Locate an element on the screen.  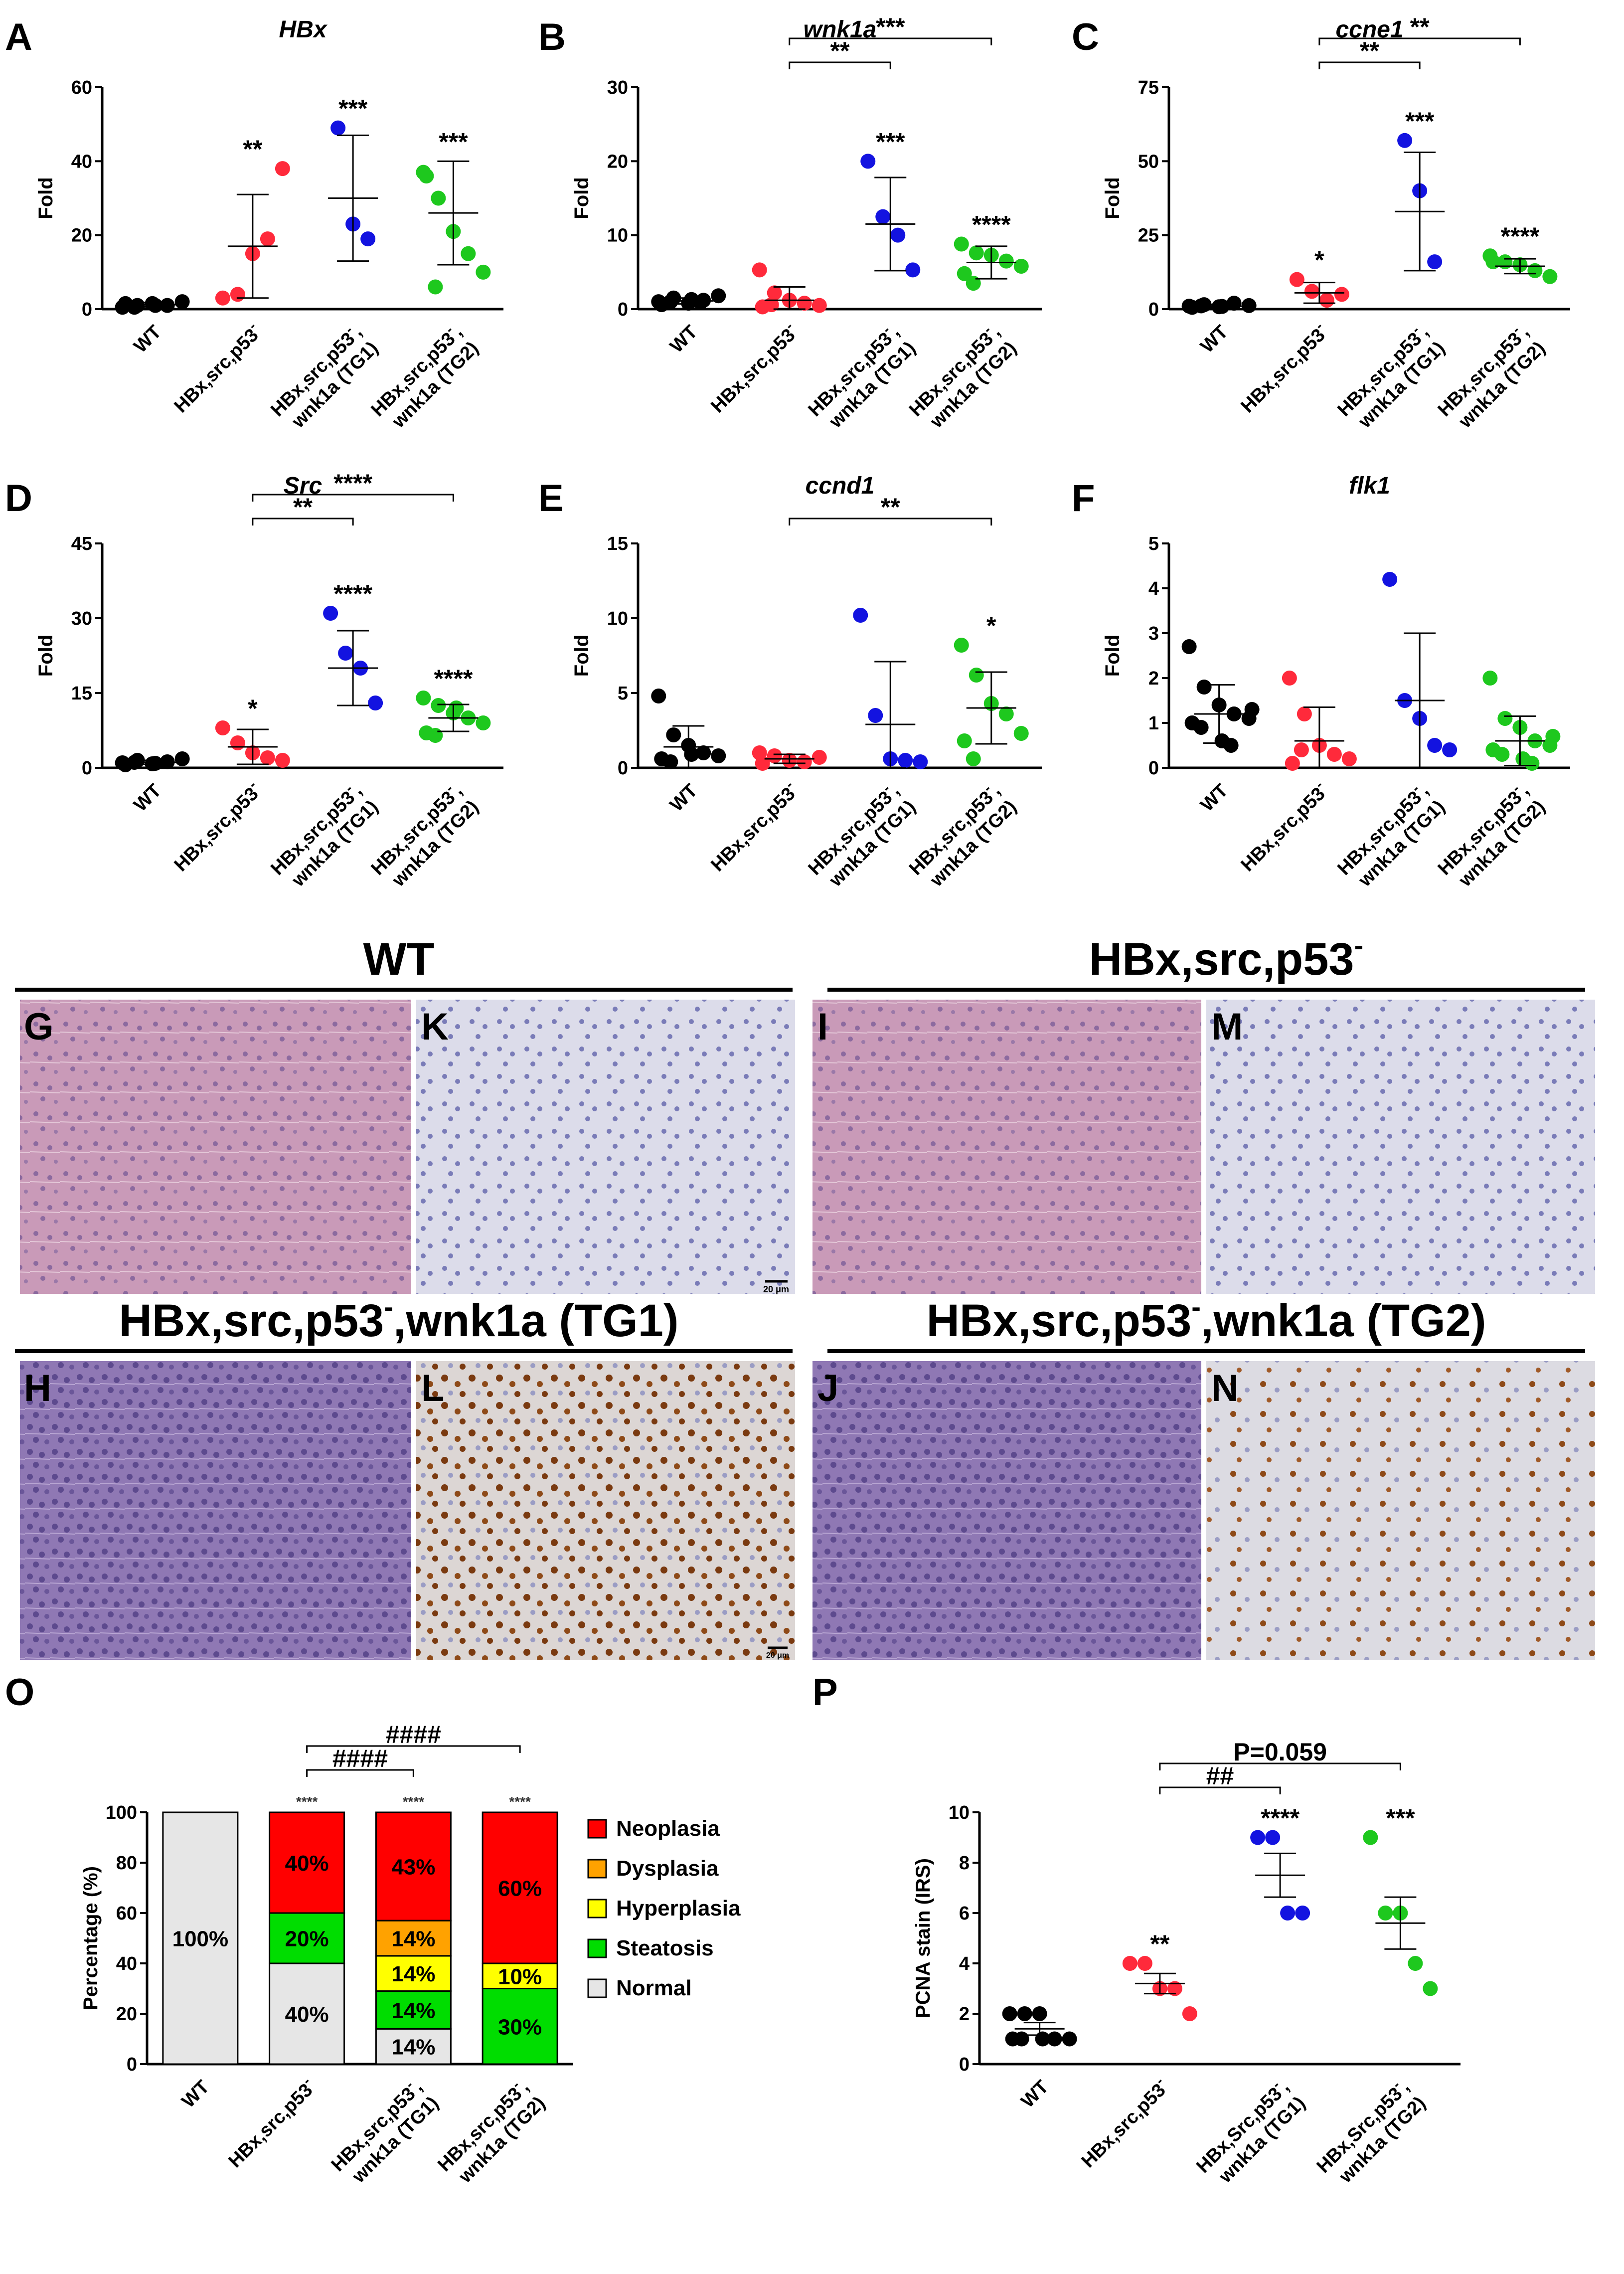
micrograph-n is located at coordinates (1401, 1510).